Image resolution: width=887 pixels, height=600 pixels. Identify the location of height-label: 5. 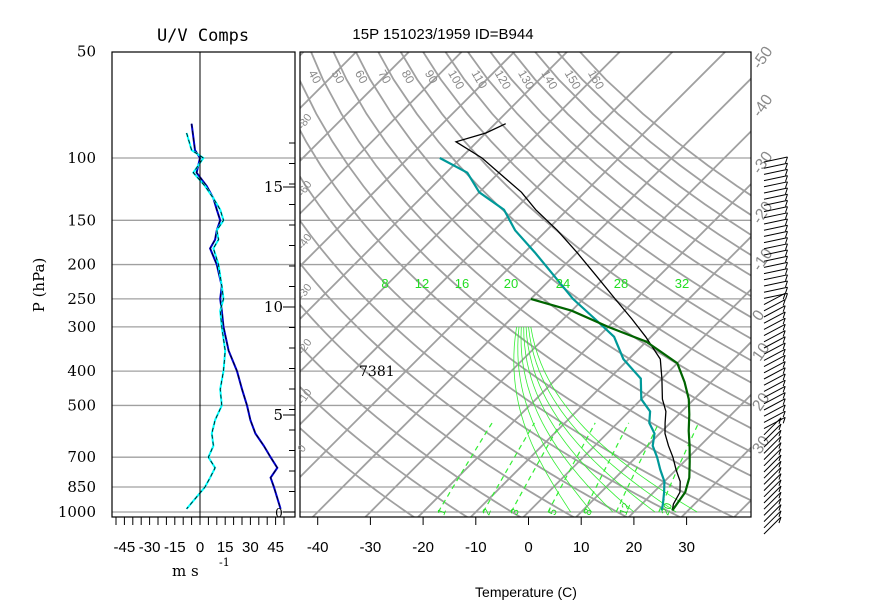
(278, 415).